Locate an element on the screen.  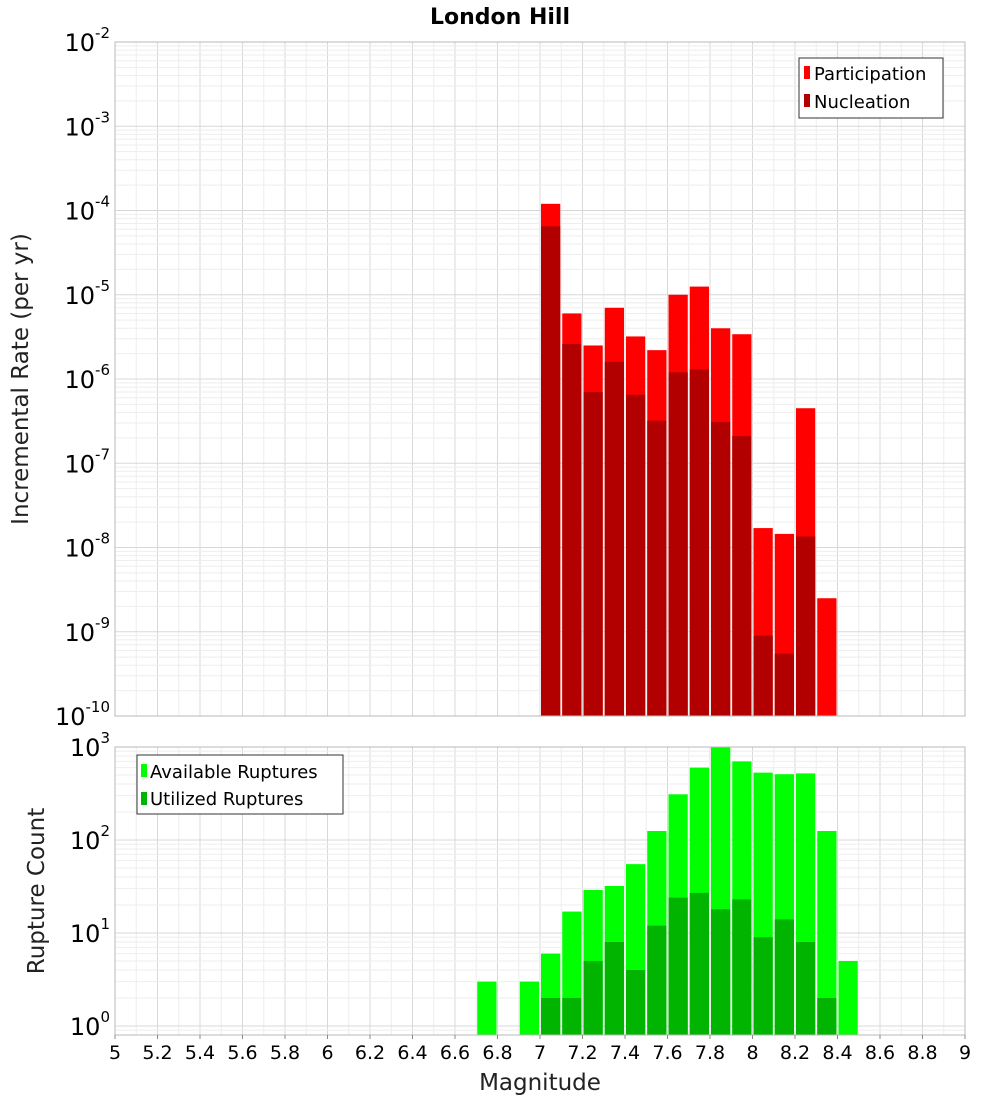
x-tick-label: 8.6 is located at coordinates (880, 1053).